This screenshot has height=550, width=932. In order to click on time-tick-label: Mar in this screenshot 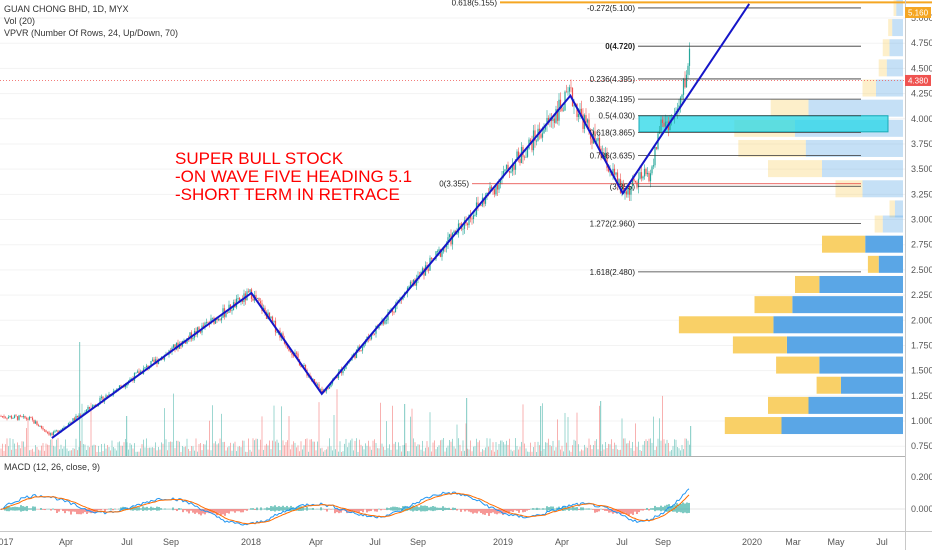, I will do `click(793, 542)`.